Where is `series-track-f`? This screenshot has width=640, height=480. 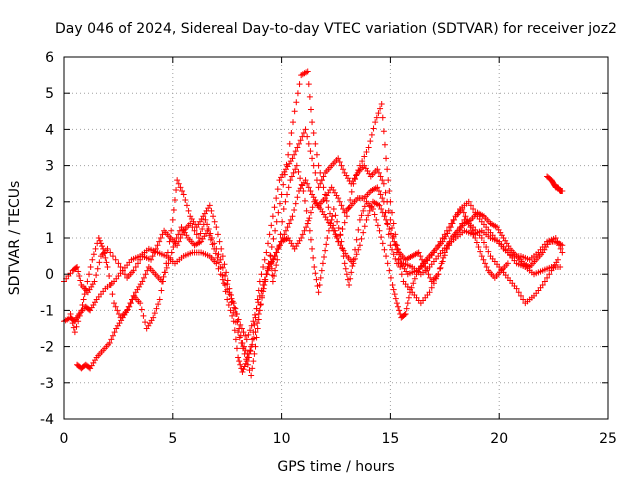 series-track-f is located at coordinates (555, 183).